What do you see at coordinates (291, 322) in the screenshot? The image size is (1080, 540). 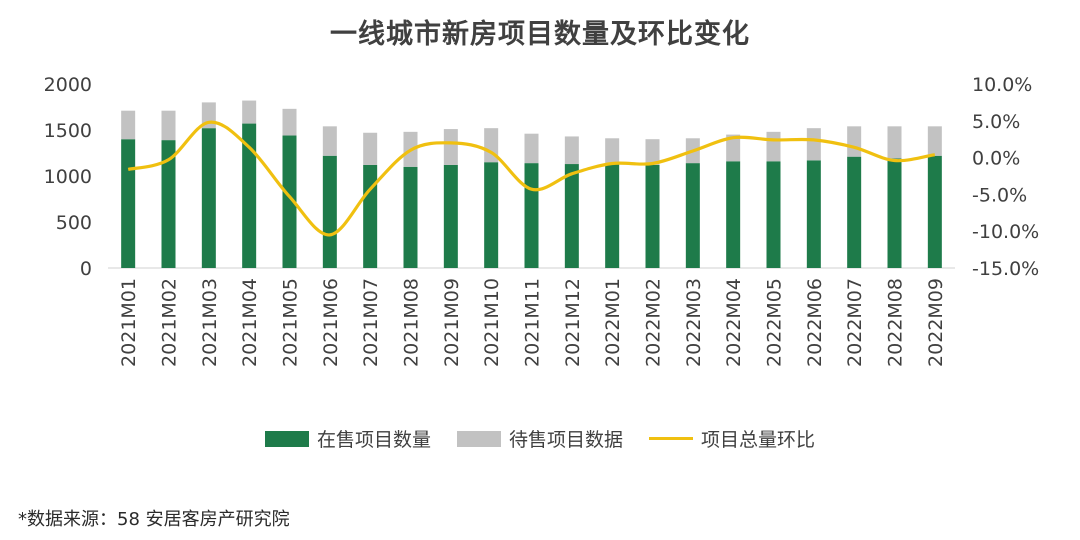 I see `x-tick-label: 2021M05` at bounding box center [291, 322].